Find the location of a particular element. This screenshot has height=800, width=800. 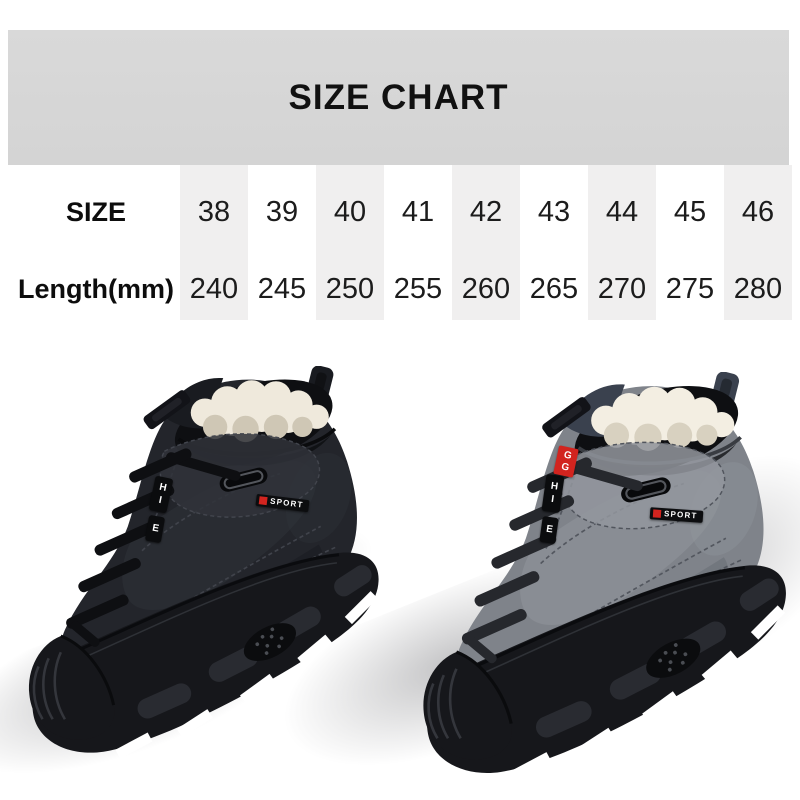

size-value: 38 is located at coordinates (214, 212).